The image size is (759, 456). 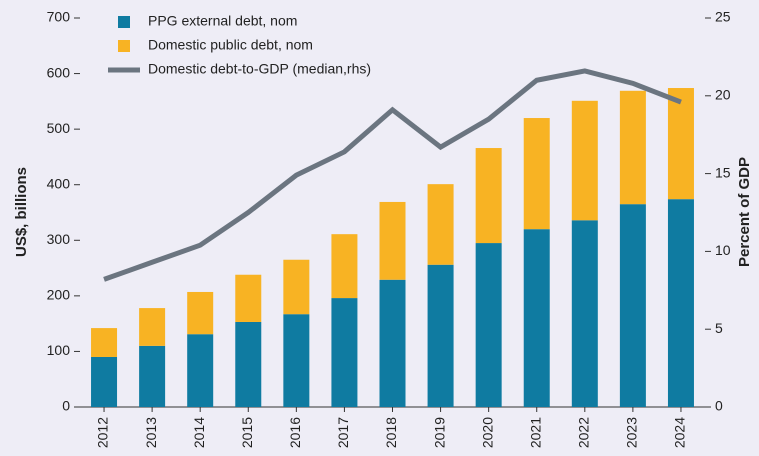 What do you see at coordinates (343, 432) in the screenshot?
I see `x-tick-label: 2017` at bounding box center [343, 432].